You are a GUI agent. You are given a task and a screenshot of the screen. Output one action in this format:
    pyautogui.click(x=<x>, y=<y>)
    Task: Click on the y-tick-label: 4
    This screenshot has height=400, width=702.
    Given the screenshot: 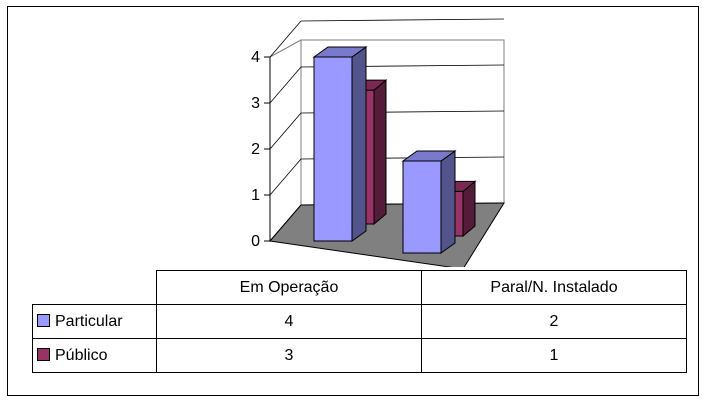 What is the action you would take?
    pyautogui.click(x=255, y=57)
    